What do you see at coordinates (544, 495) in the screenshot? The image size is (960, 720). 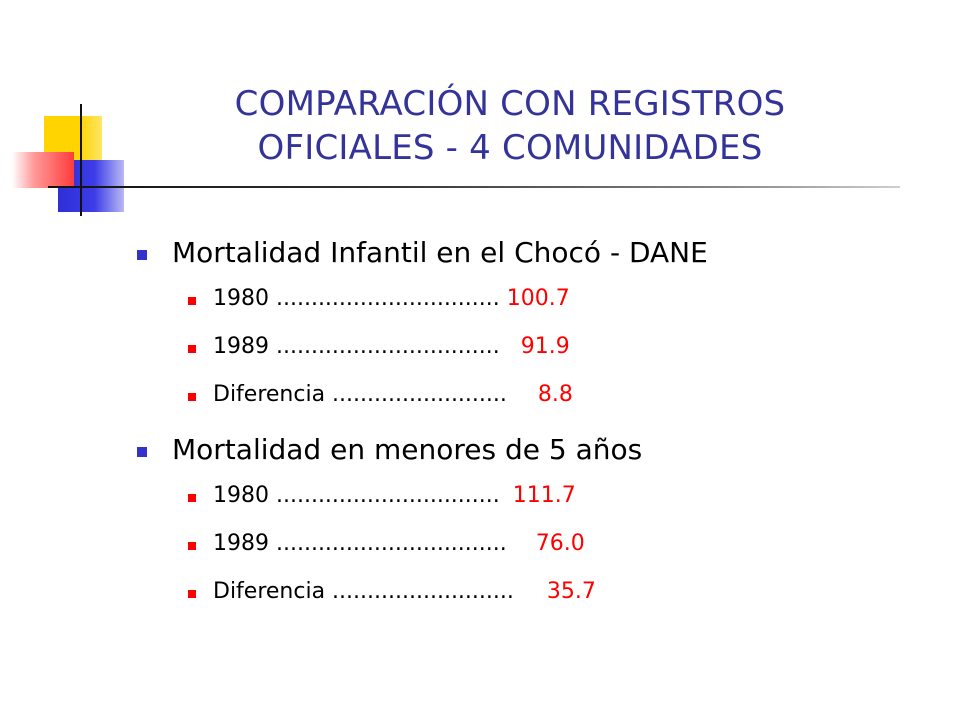 I see `row-value: 111.7` at bounding box center [544, 495].